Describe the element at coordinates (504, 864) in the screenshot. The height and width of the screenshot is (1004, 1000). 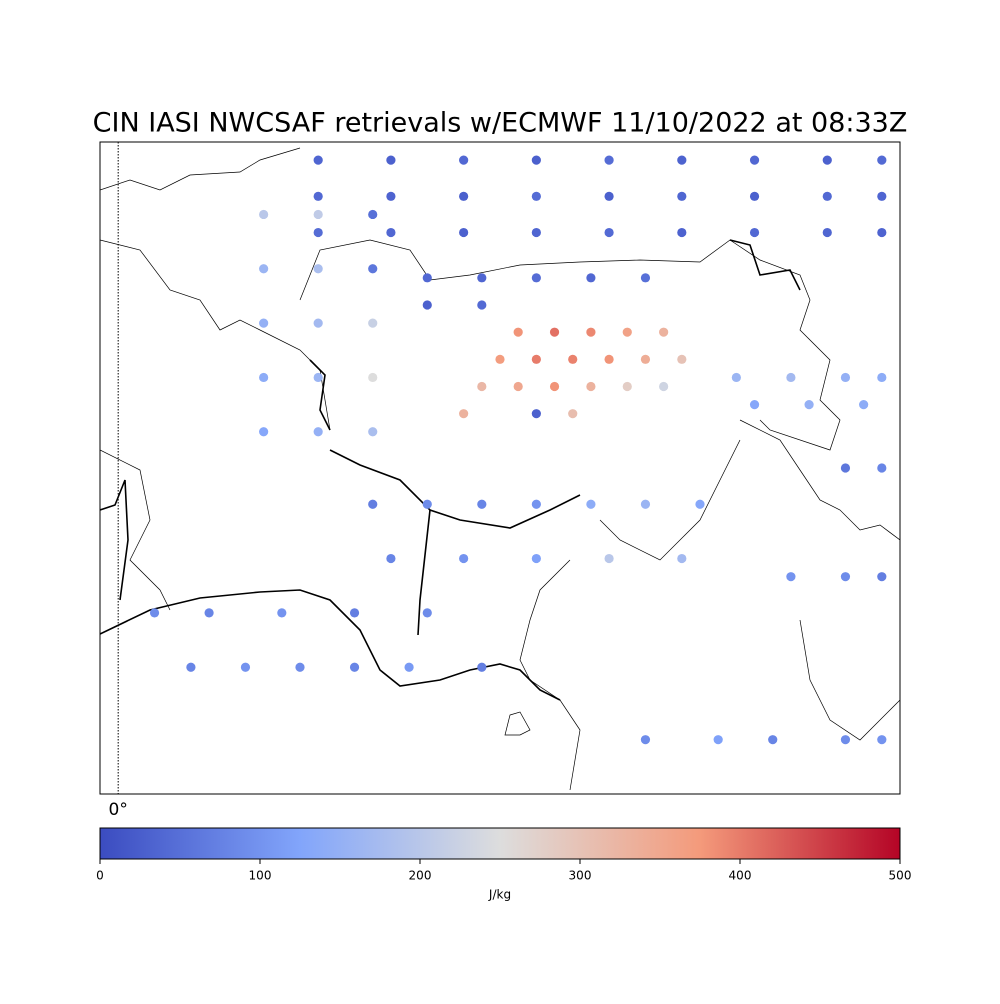
I see `colorbar: J/kg 0 100 200 300 400 500` at that location.